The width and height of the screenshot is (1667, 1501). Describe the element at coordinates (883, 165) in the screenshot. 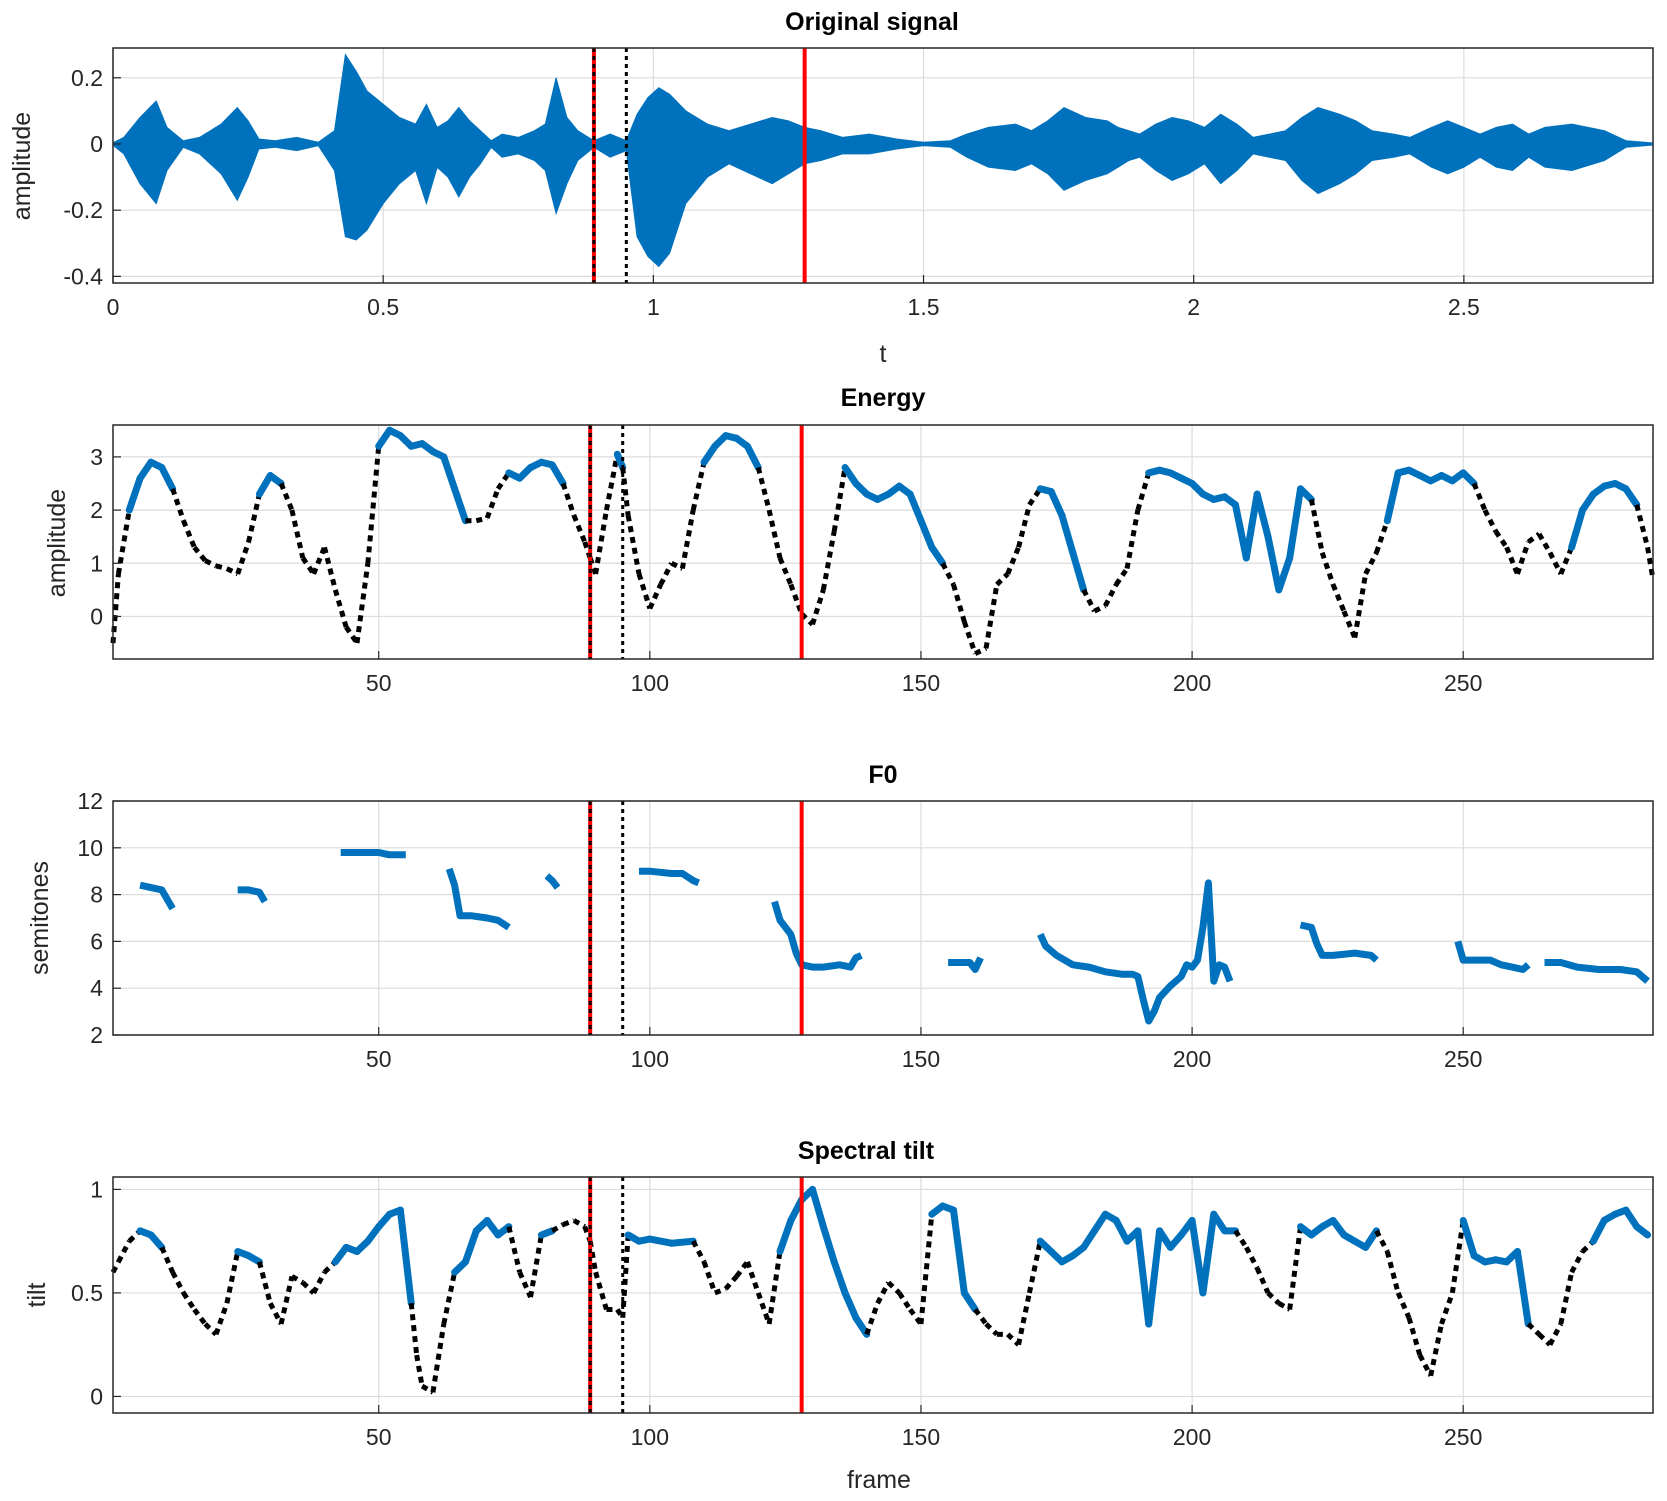

I see `original-signal-axes-box` at that location.